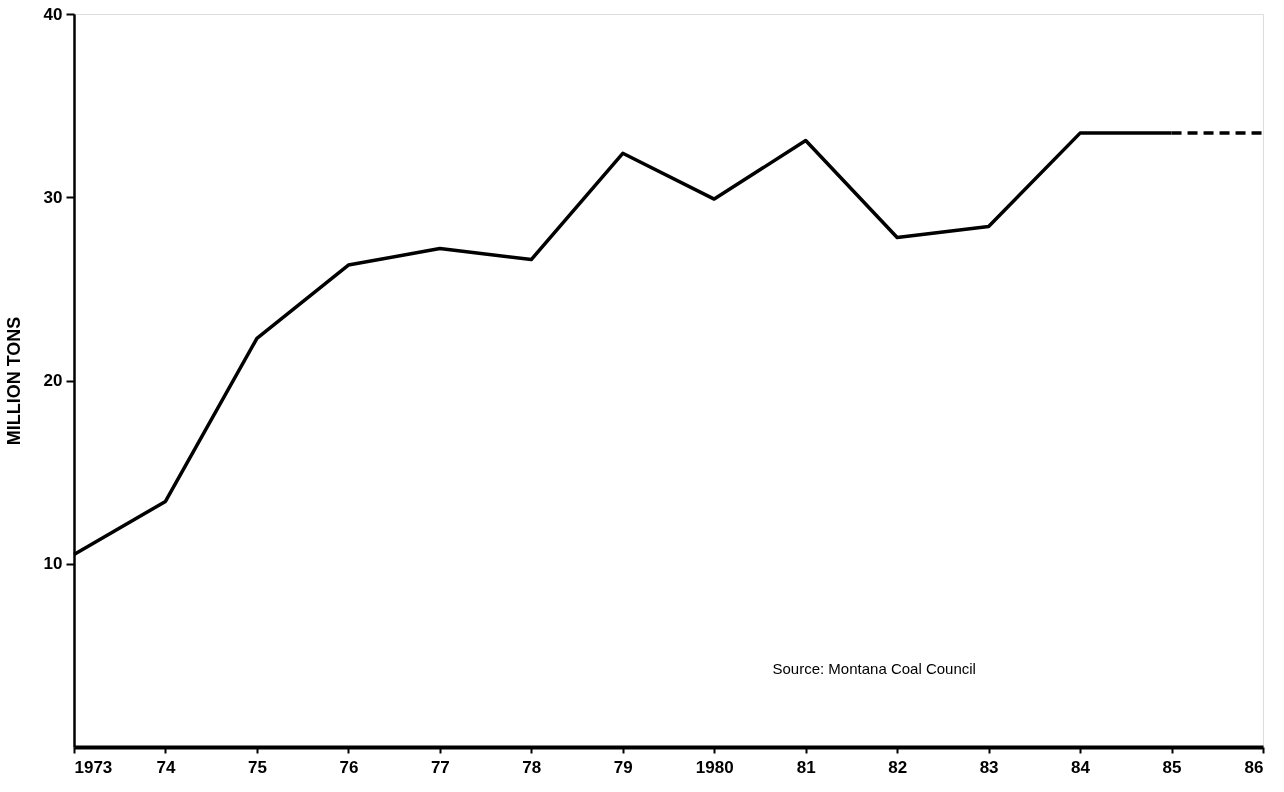  Describe the element at coordinates (53, 564) in the screenshot. I see `y-tick-label: 10` at that location.